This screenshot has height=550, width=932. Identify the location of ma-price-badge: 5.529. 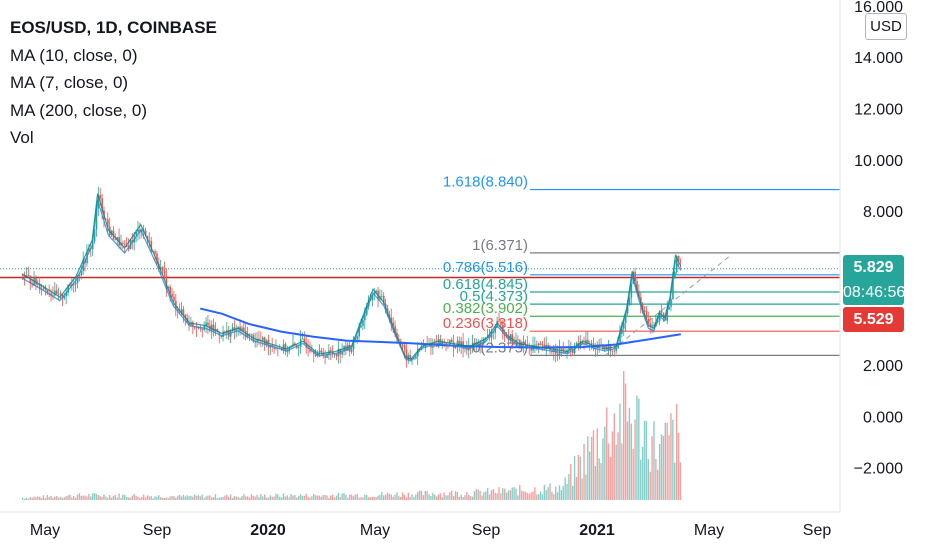
(873, 319).